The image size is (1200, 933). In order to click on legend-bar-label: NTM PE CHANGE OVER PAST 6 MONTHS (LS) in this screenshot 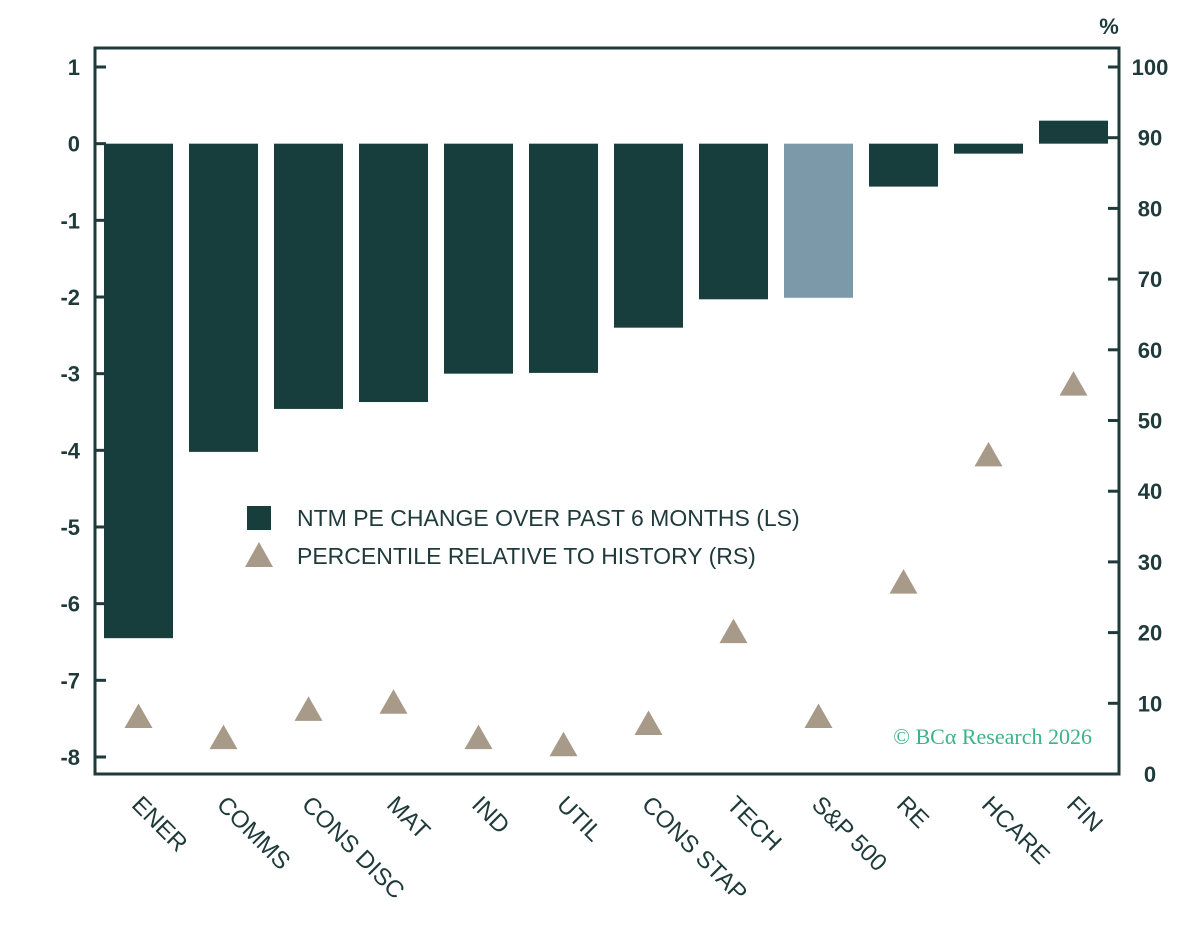, I will do `click(548, 518)`.